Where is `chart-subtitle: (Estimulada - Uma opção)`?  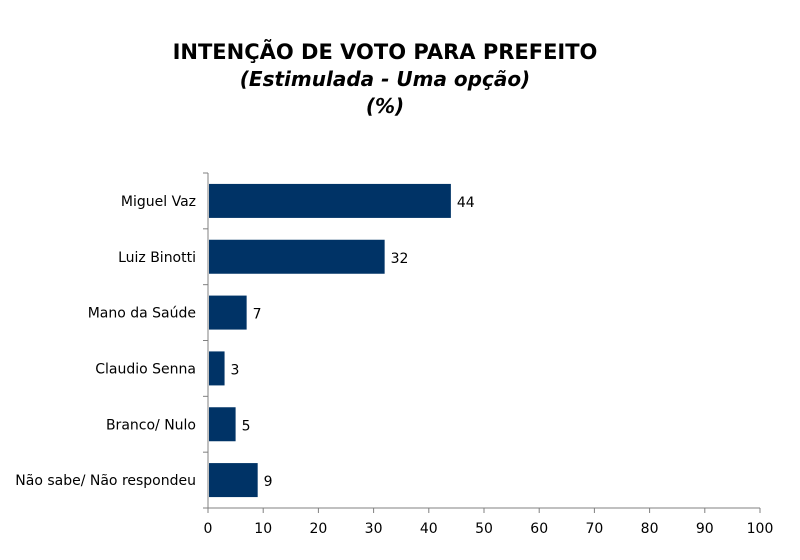
chart-subtitle: (Estimulada - Uma opção) is located at coordinates (385, 79).